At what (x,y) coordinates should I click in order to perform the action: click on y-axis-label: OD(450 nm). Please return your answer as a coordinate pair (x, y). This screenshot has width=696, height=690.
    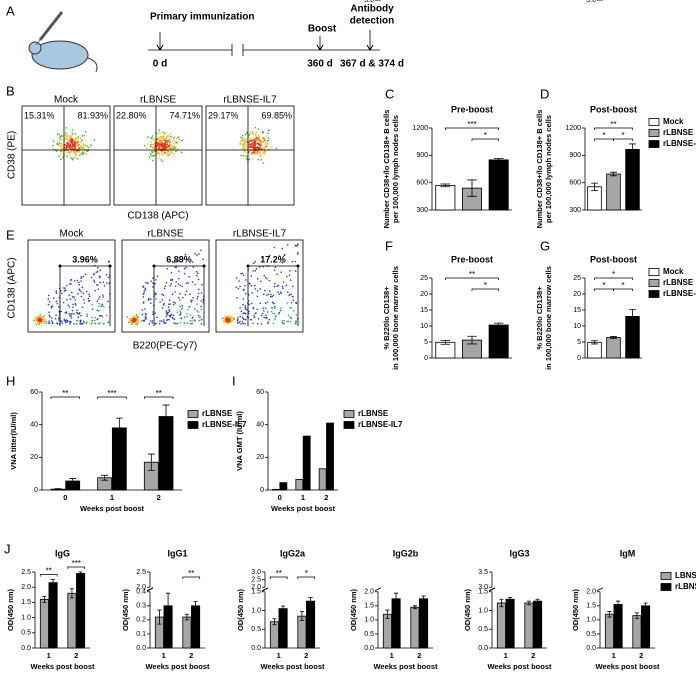
    Looking at the image, I should click on (575, 609).